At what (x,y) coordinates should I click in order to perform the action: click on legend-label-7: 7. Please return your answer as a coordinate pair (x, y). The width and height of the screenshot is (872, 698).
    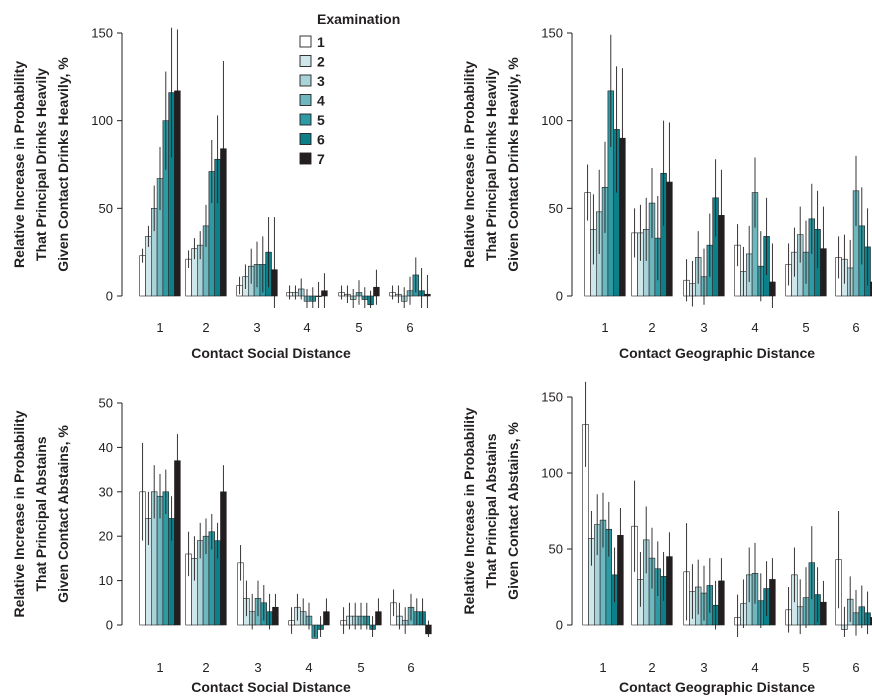
    Looking at the image, I should click on (321, 159).